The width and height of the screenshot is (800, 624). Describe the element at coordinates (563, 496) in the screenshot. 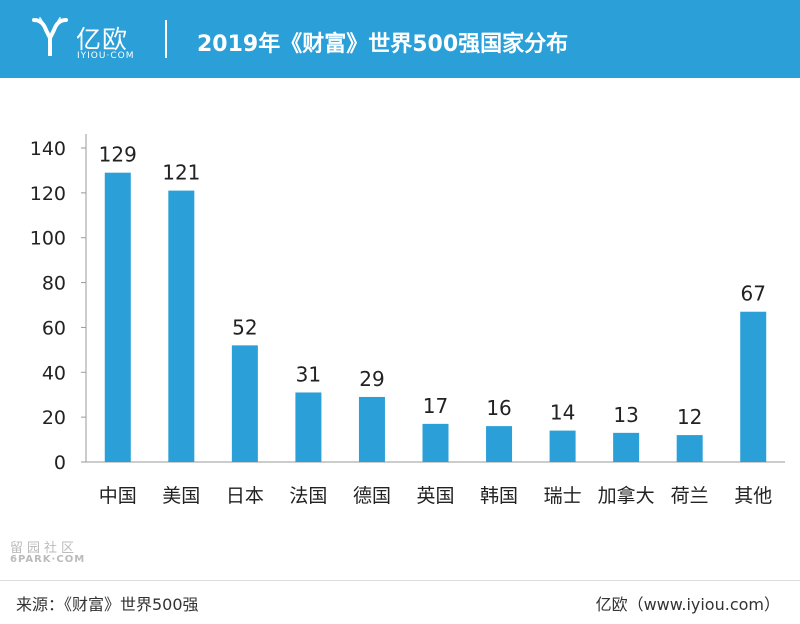

I see `x-tick-label: 瑞士` at that location.